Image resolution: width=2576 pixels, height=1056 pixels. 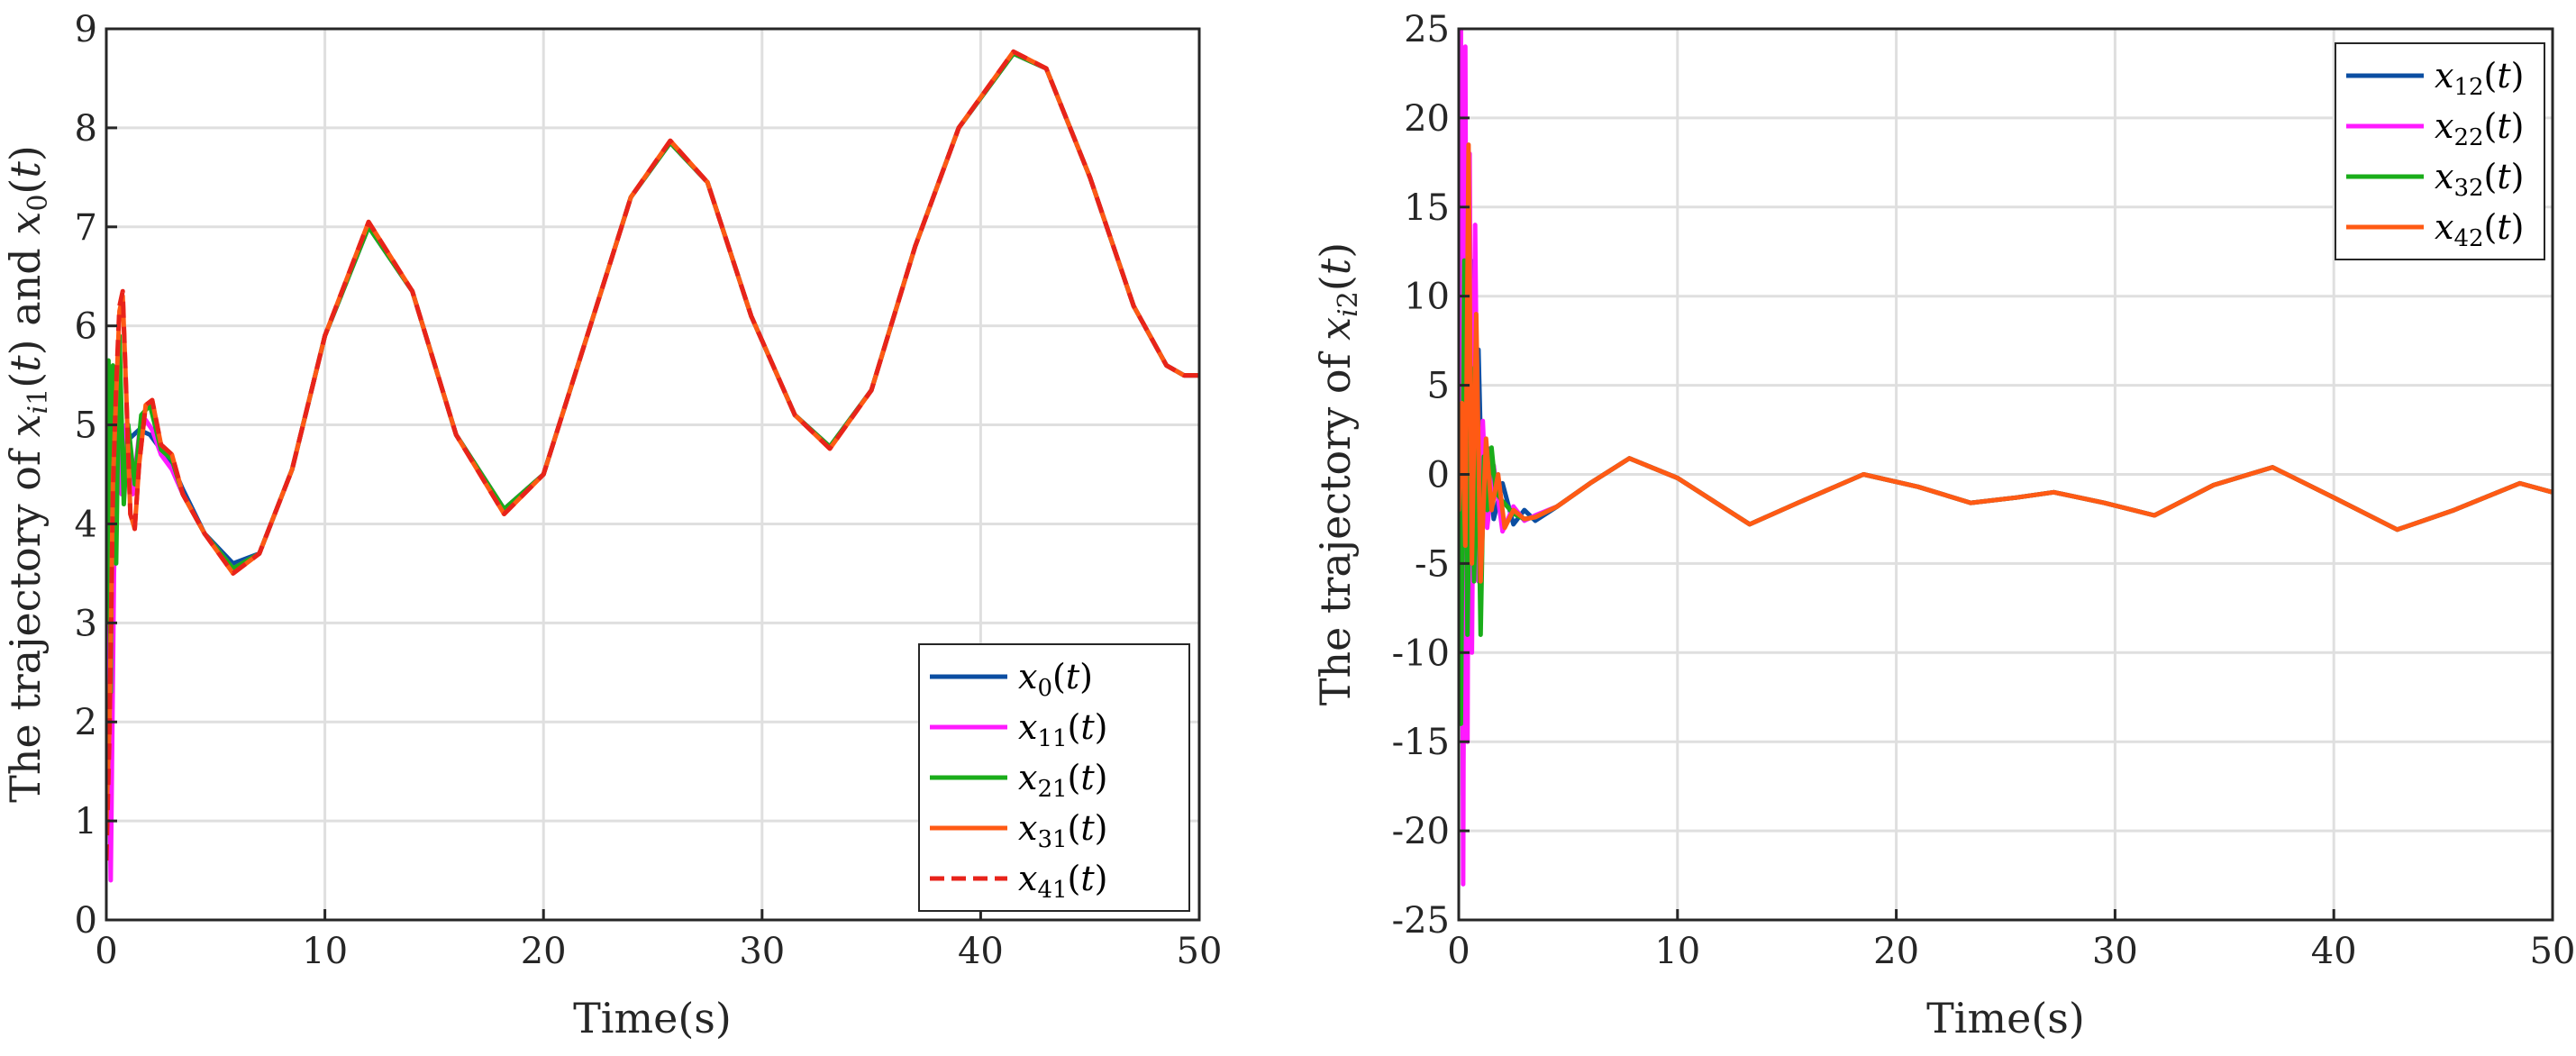 What do you see at coordinates (544, 951) in the screenshot?
I see `left-x-tick-label: 20` at bounding box center [544, 951].